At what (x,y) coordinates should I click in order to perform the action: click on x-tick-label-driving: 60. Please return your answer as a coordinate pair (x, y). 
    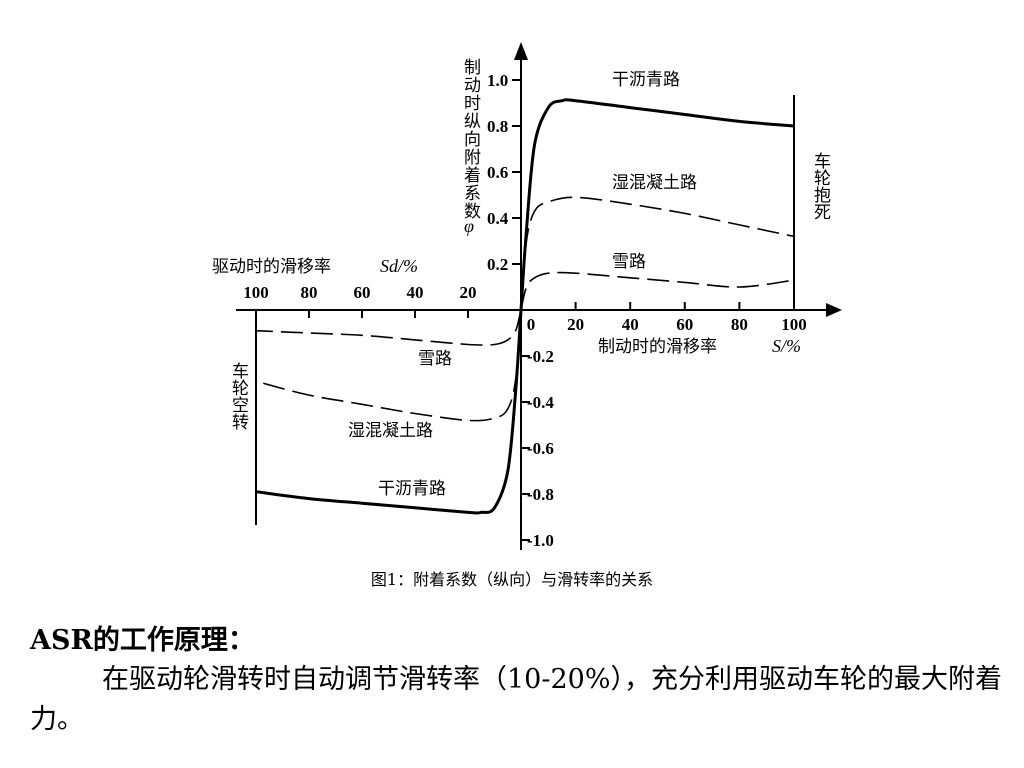
    Looking at the image, I should click on (362, 292).